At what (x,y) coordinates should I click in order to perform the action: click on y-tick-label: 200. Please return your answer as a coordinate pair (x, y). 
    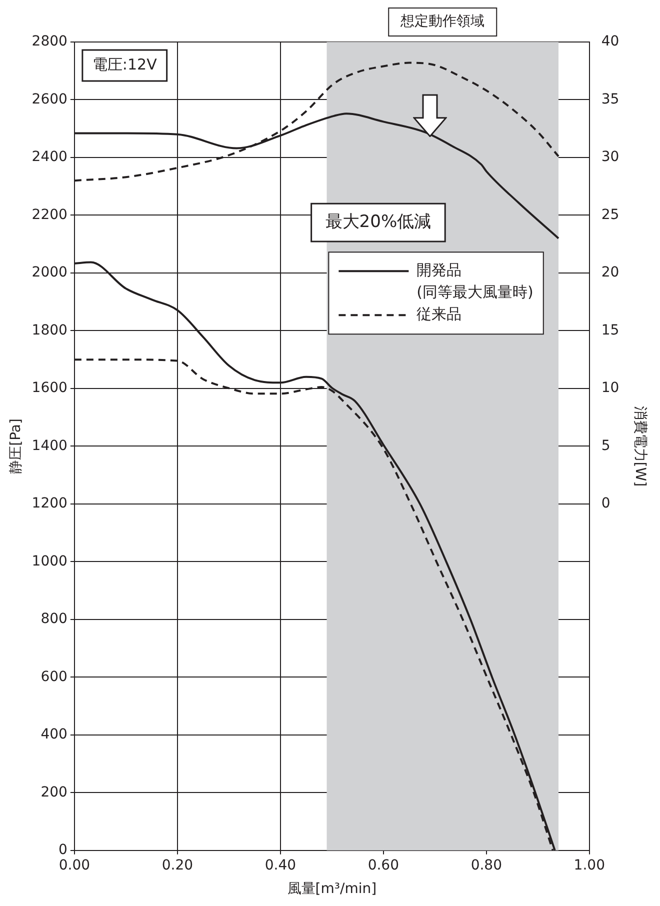
    Looking at the image, I should click on (54, 792).